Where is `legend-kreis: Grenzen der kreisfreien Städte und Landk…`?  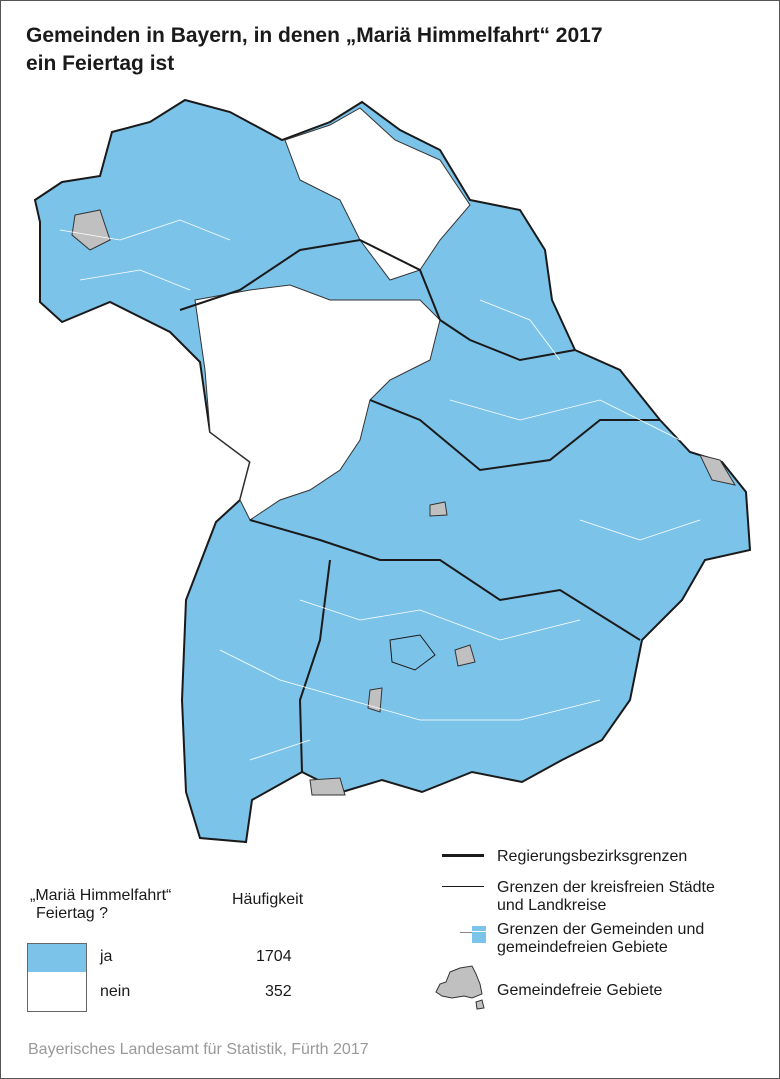
legend-kreis: Grenzen der kreisfreien Städte und Landk… is located at coordinates (606, 897).